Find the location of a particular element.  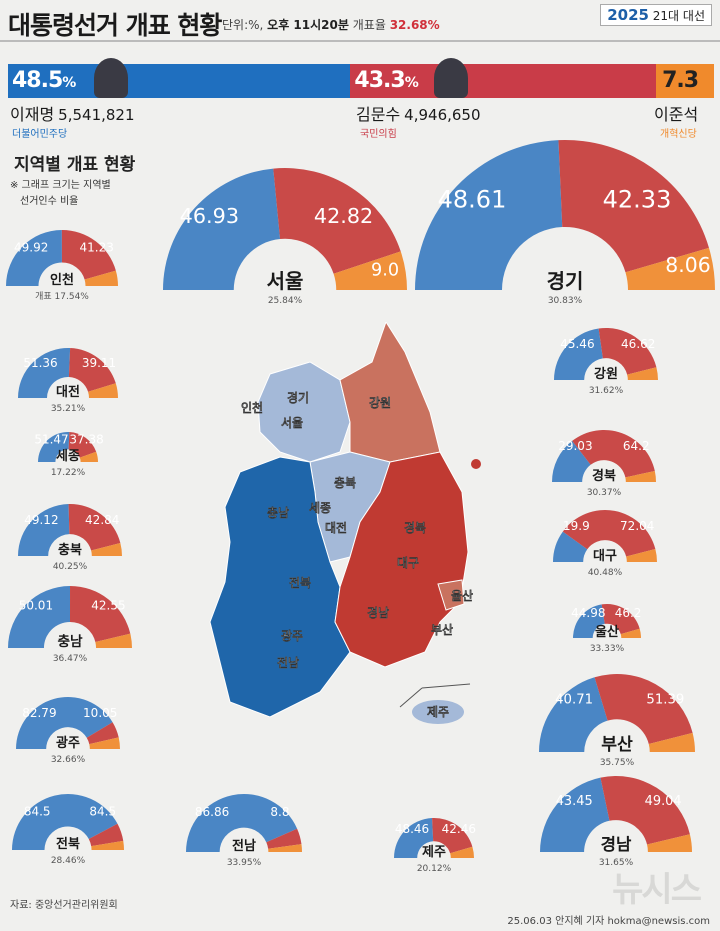

gauge-count-rate: 33.95% is located at coordinates (244, 863).